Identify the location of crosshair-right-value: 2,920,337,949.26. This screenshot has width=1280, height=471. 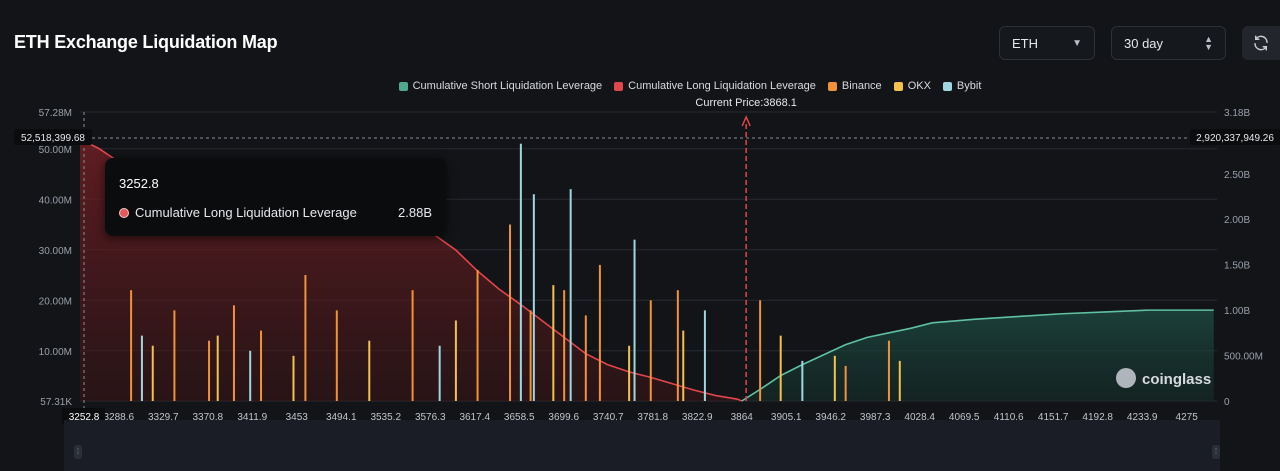
(1235, 138).